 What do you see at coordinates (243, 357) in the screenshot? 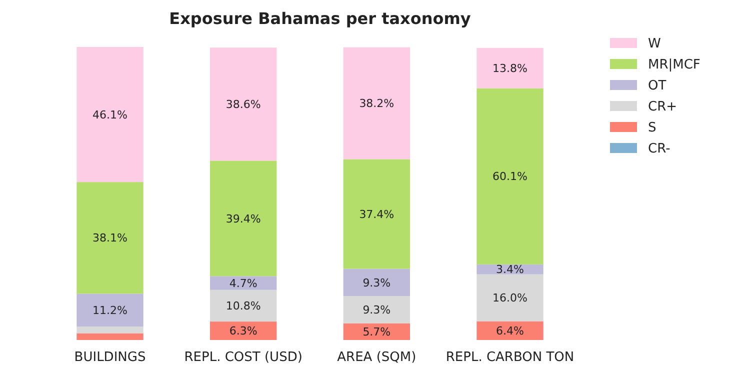
I see `x-tick-label: REPL. COST (USD)` at bounding box center [243, 357].